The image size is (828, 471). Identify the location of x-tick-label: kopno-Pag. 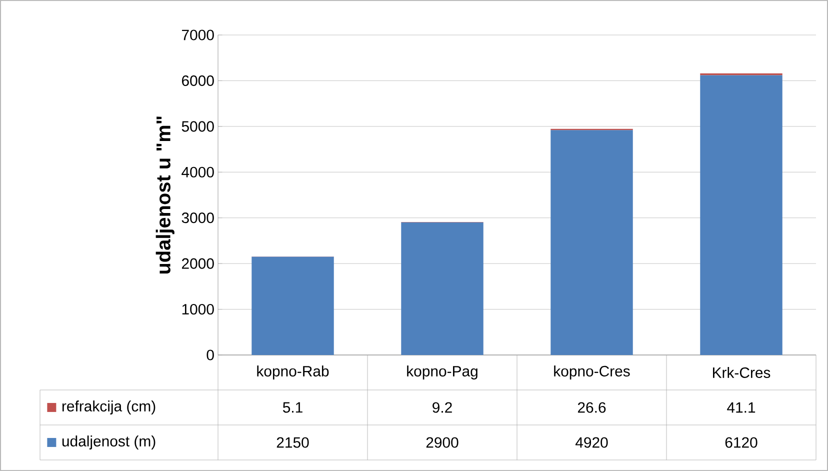
(442, 373).